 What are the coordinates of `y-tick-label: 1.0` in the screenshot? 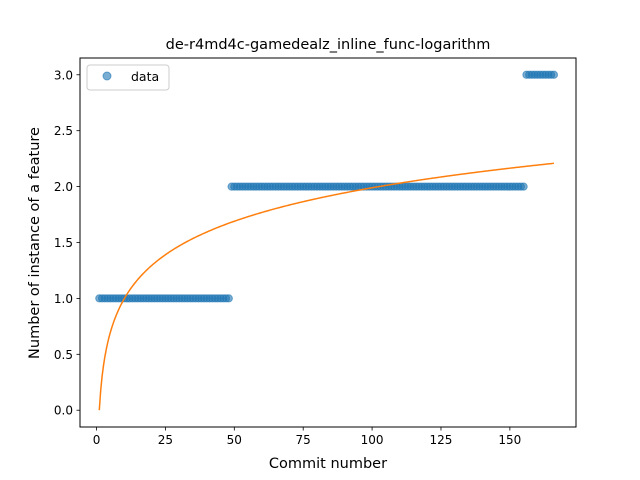 It's located at (63, 299).